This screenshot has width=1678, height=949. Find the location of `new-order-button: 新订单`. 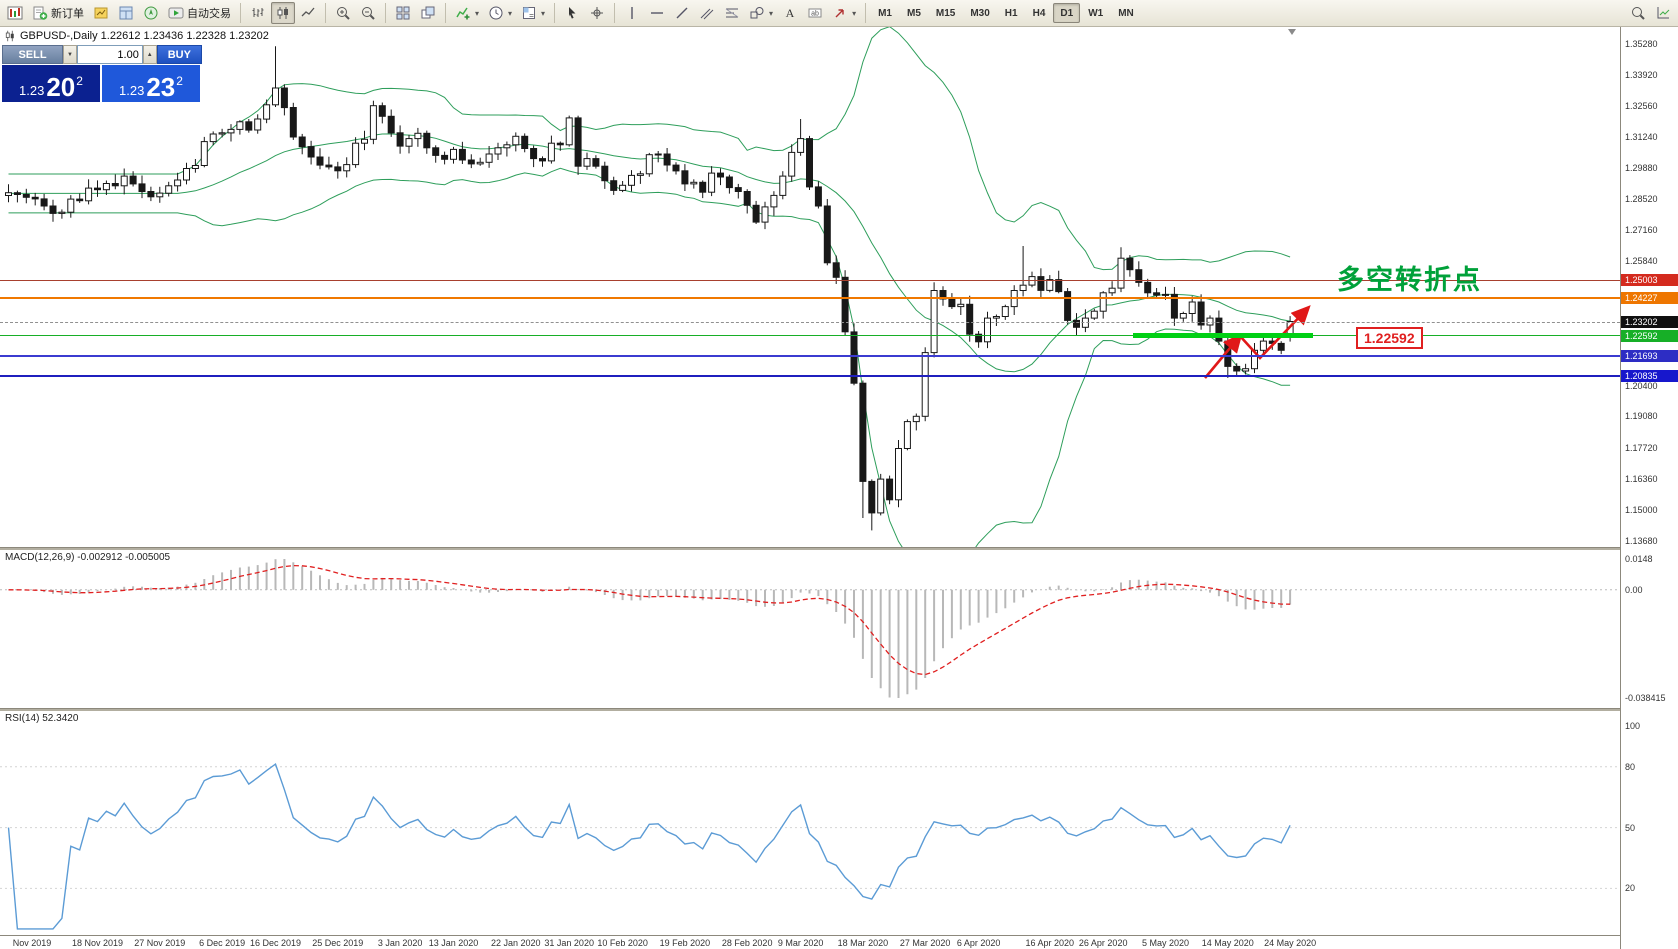

new-order-button: 新订单 is located at coordinates (58, 13).